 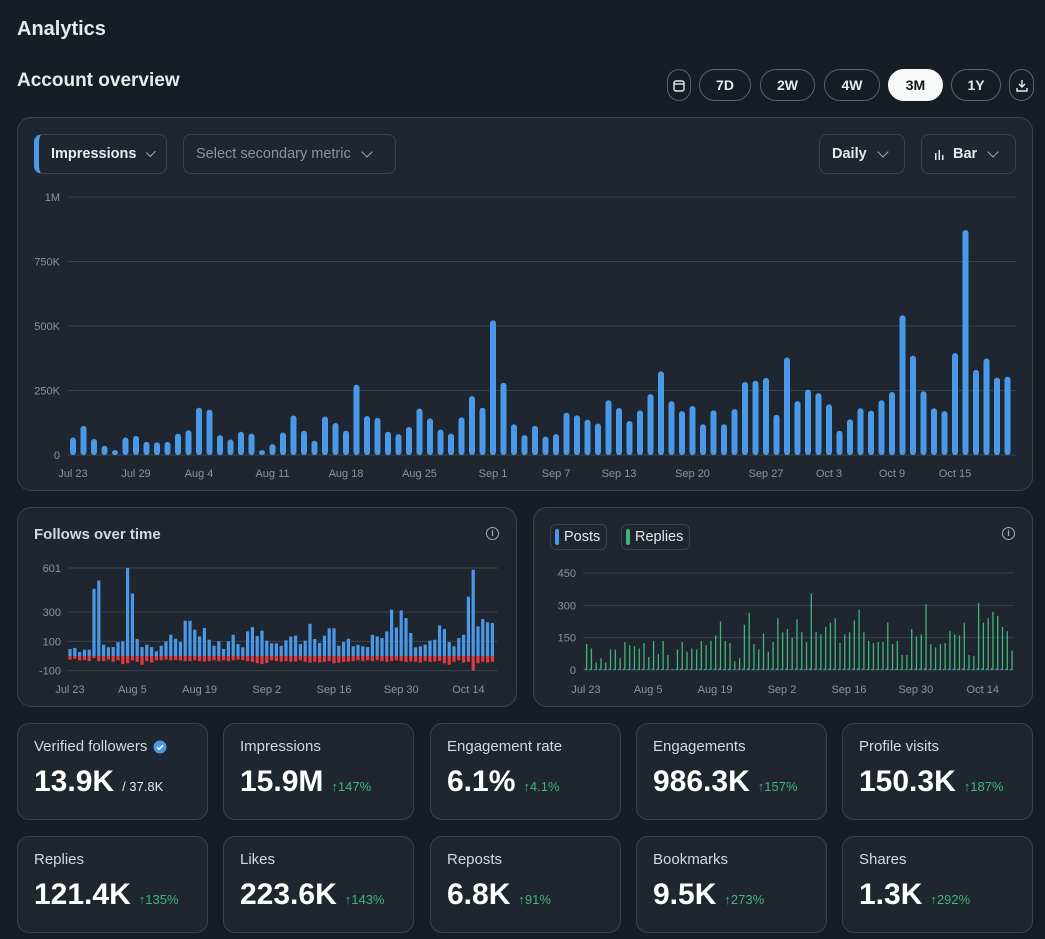 I want to click on legend-replies: Replies, so click(x=656, y=537).